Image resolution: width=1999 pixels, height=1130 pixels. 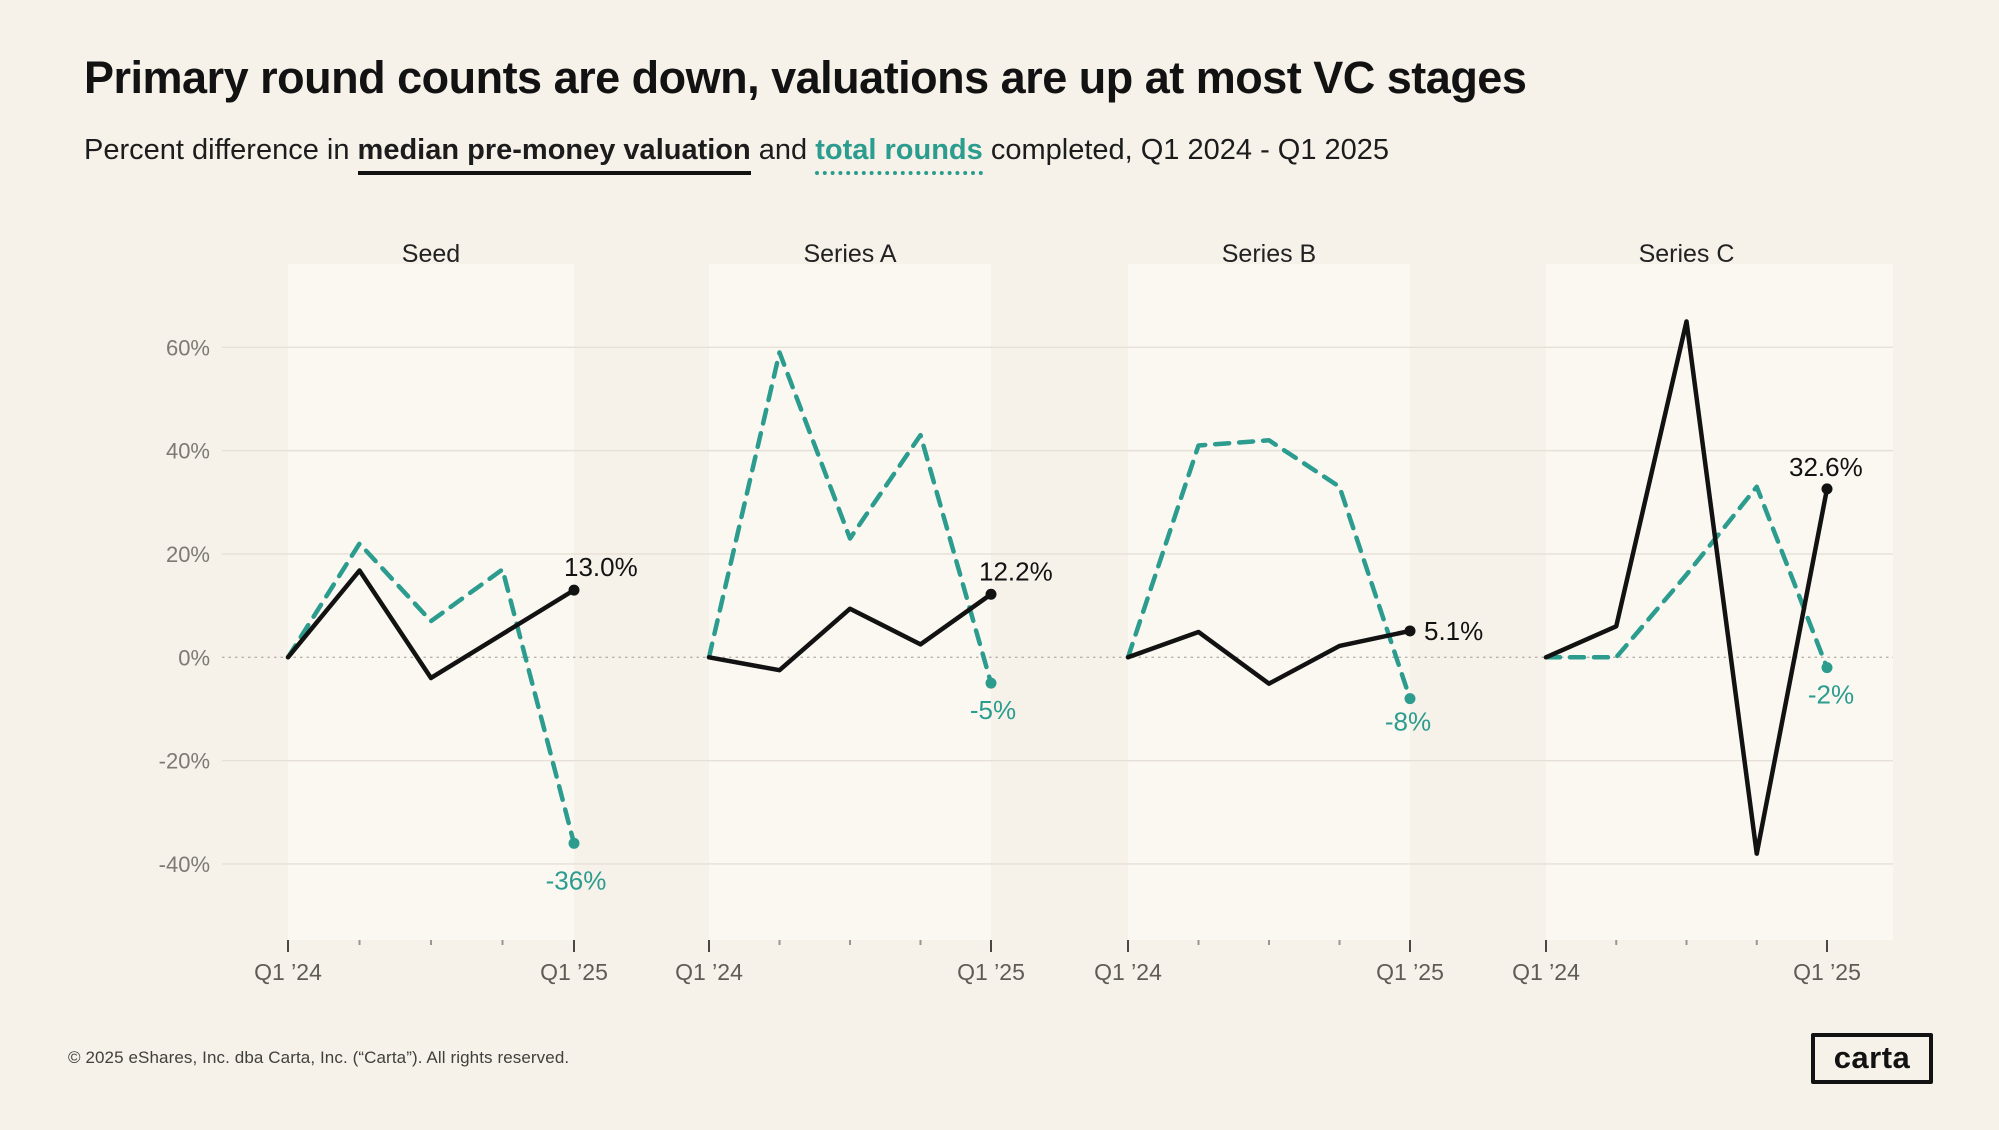 I want to click on panel-title: Series B, so click(x=1269, y=254).